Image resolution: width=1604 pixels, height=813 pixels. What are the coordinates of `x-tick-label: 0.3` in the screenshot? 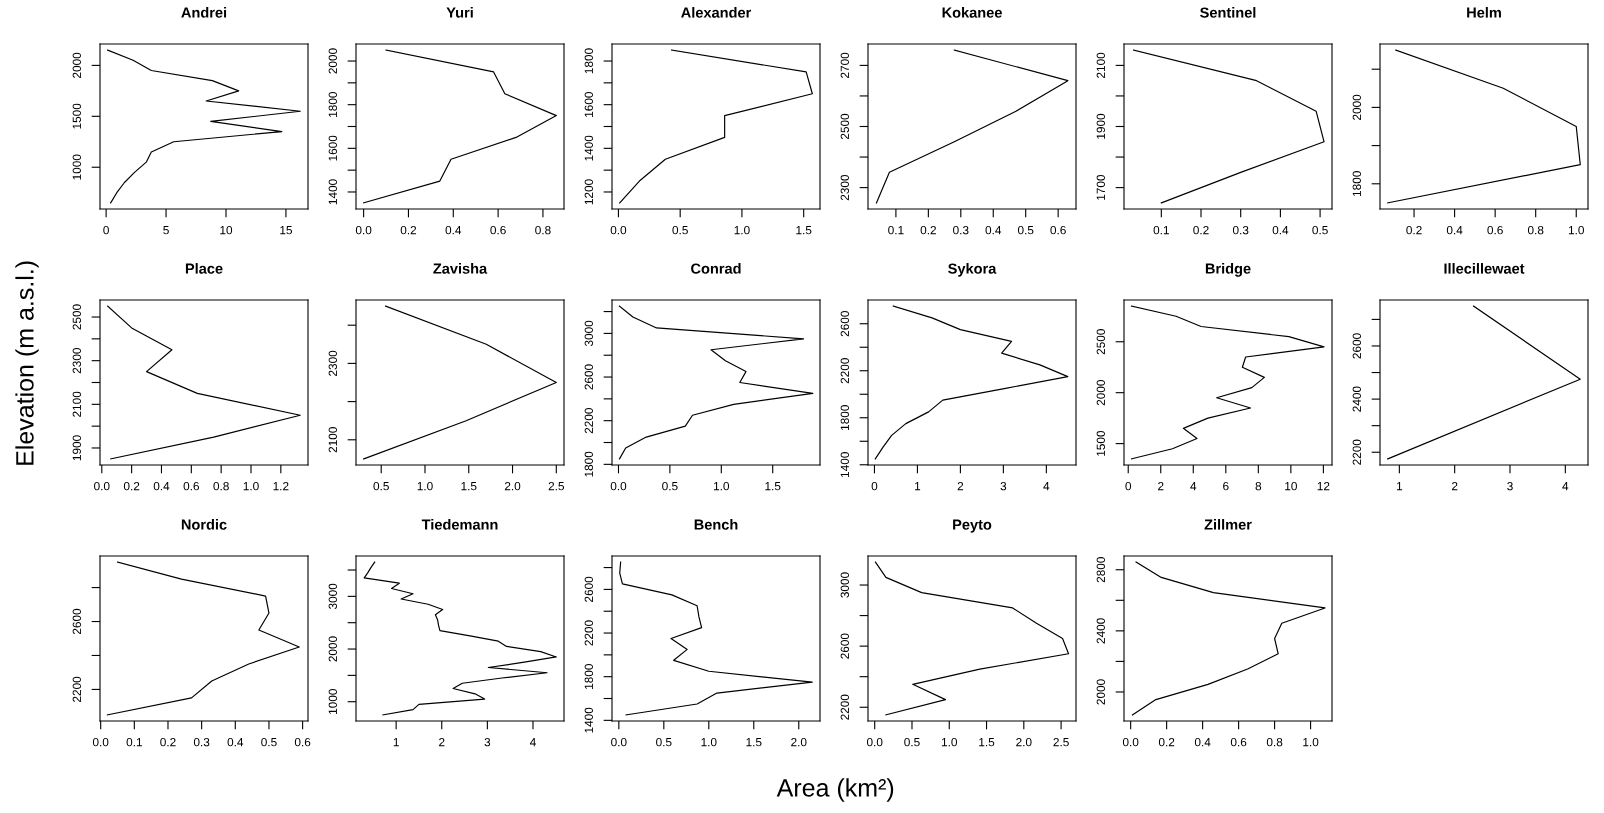 It's located at (201, 742).